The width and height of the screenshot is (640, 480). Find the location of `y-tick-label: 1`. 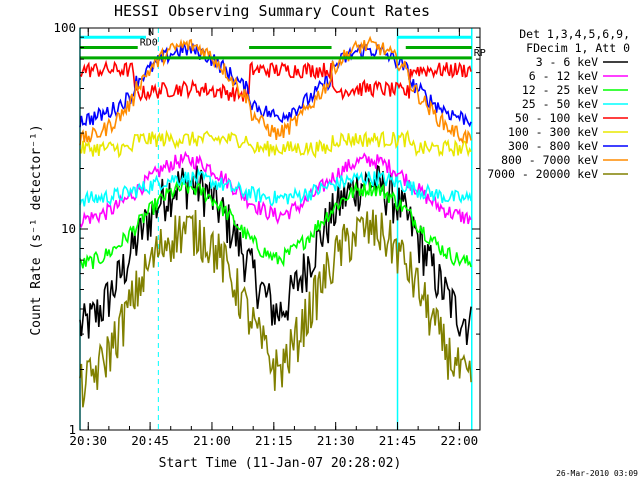

y-tick-label: 1 is located at coordinates (72, 429).